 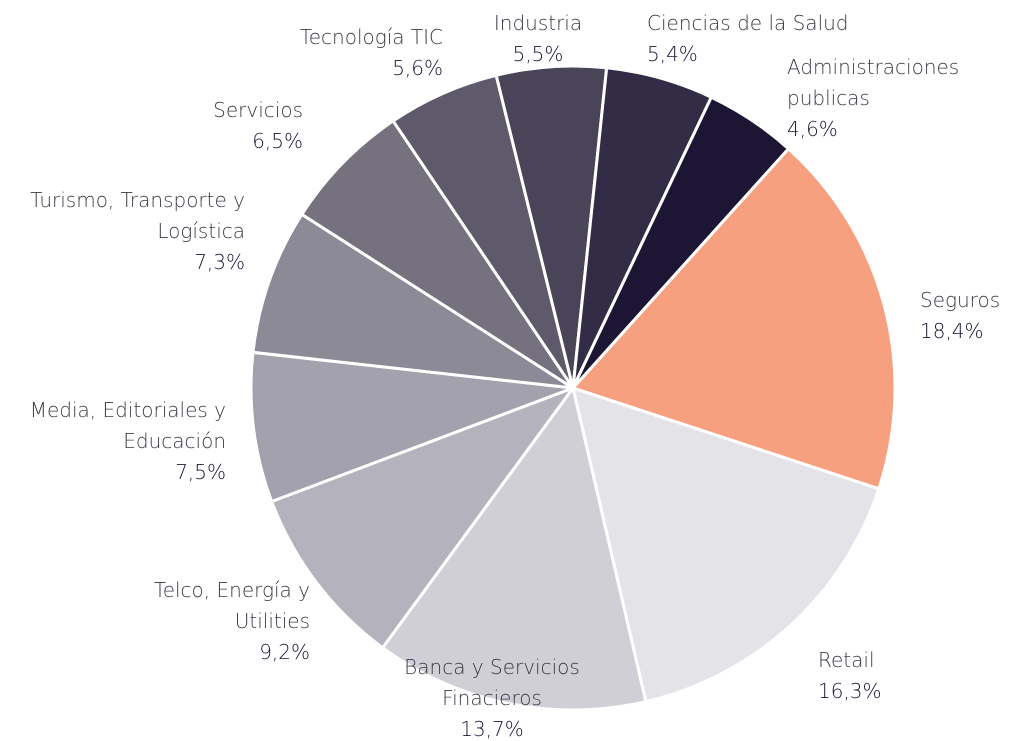 I want to click on category-label: Administraciones publicas, so click(x=873, y=82).